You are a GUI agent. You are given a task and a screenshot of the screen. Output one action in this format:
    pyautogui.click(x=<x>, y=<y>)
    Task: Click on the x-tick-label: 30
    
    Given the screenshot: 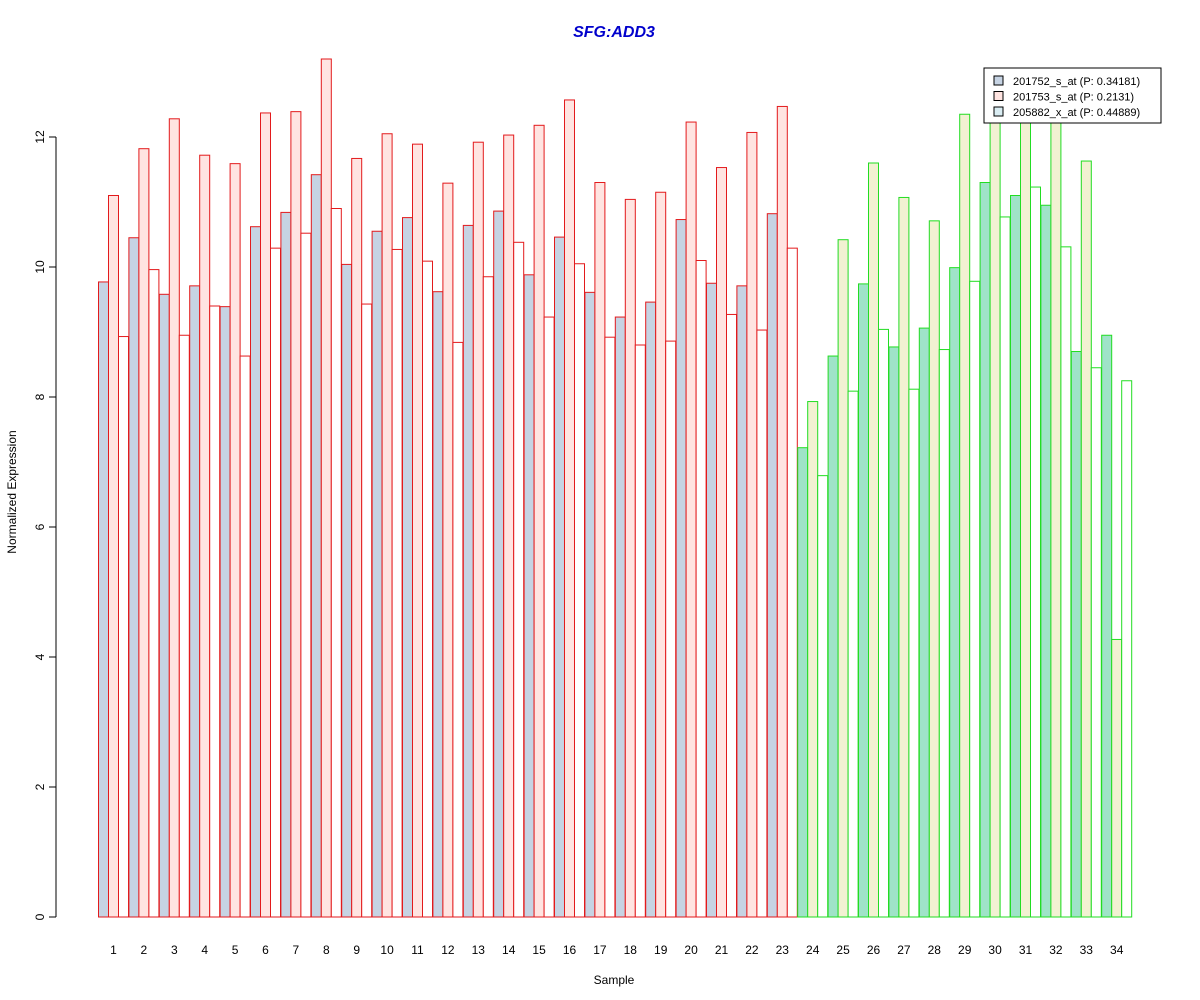 What is the action you would take?
    pyautogui.click(x=995, y=950)
    